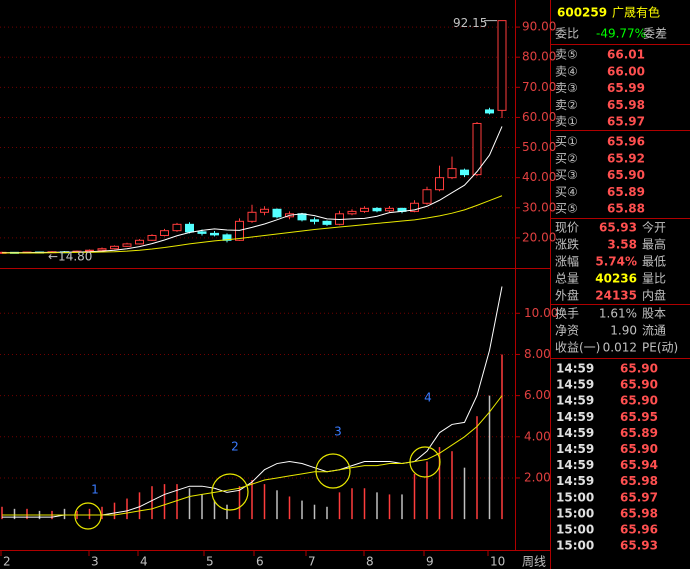 Image resolution: width=690 pixels, height=569 pixels. Describe the element at coordinates (567, 228) in the screenshot. I see `row-label: 现价` at that location.